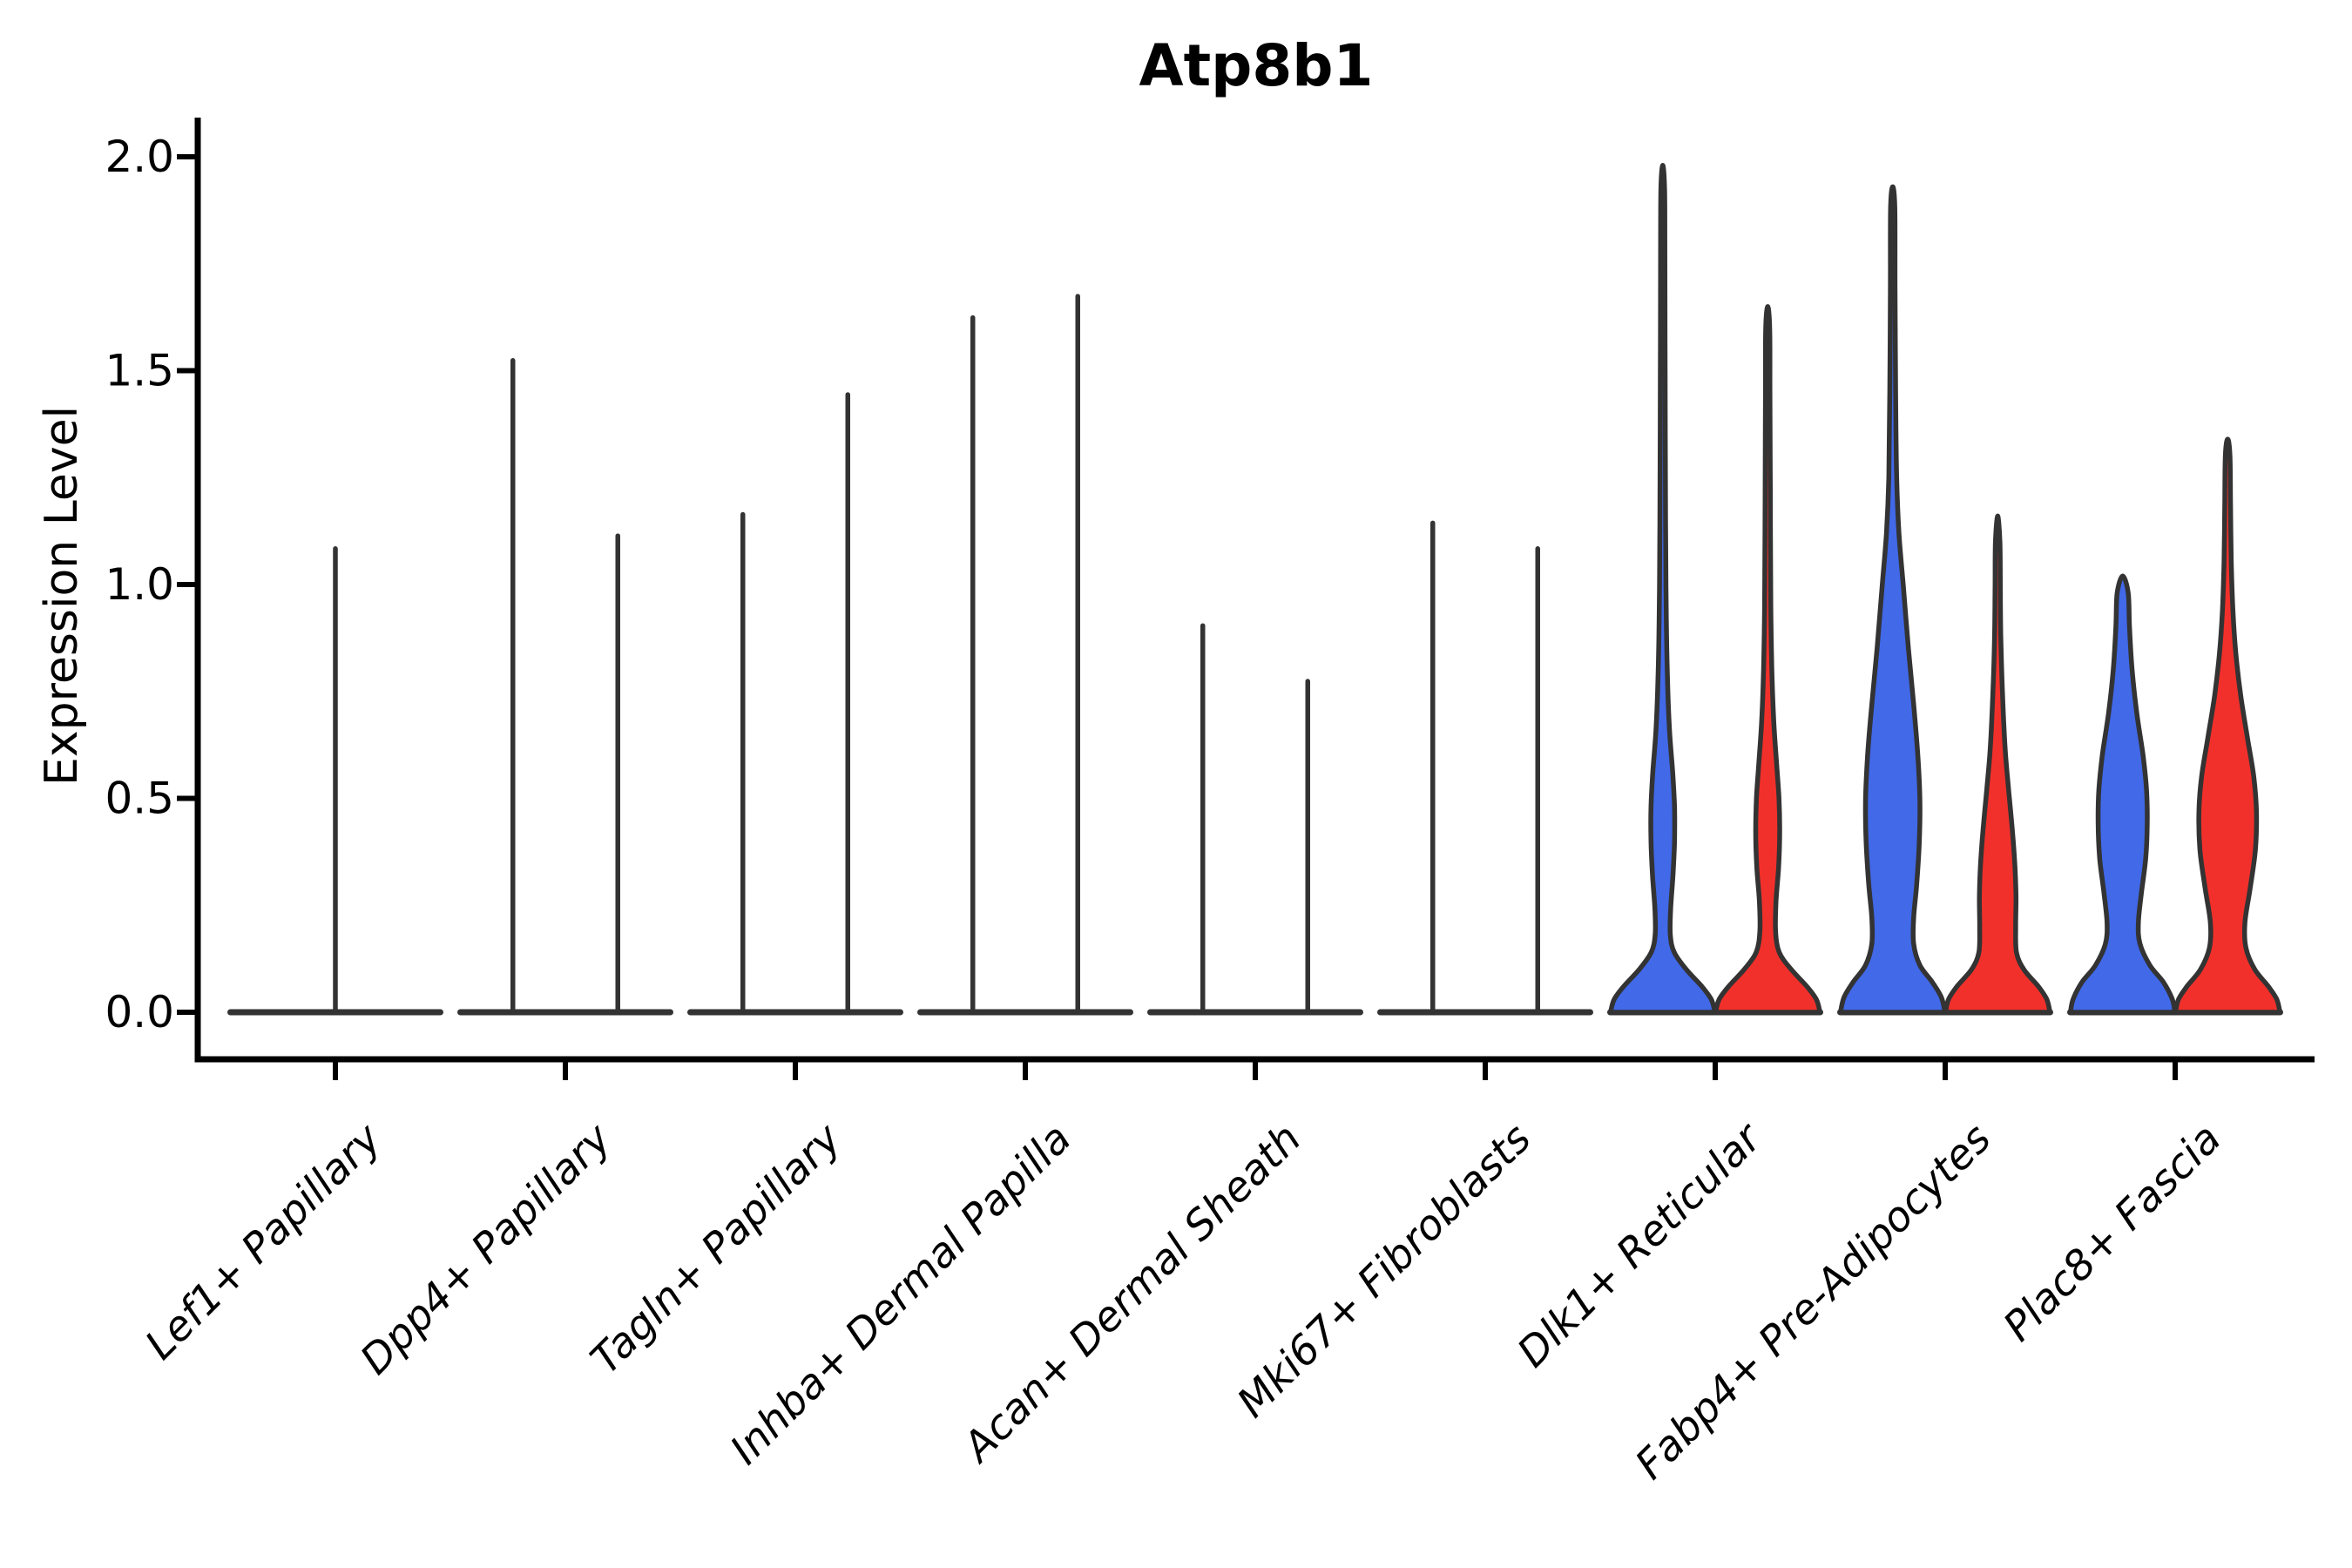  Describe the element at coordinates (2112, 1233) in the screenshot. I see `x-tick-label: Plac8+ Fascia` at that location.